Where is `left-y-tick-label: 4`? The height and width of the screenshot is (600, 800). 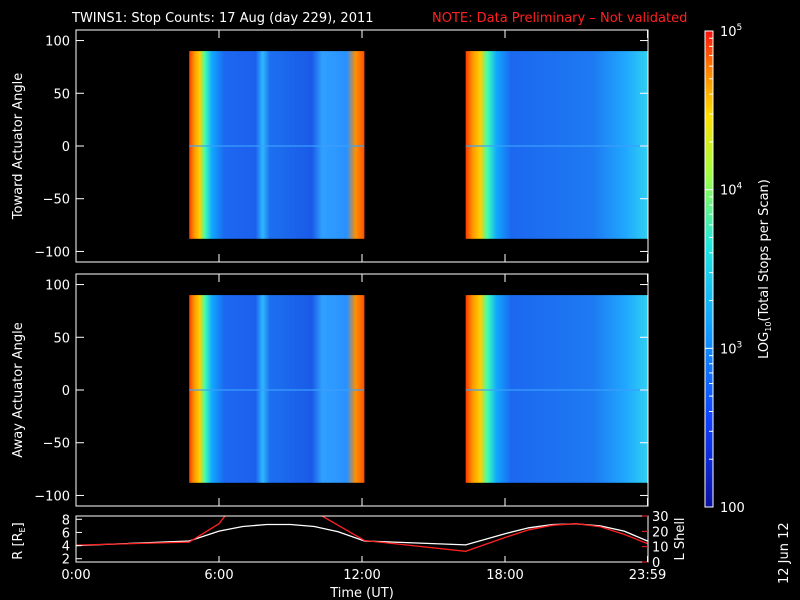
left-y-tick-label: 4 is located at coordinates (66, 547).